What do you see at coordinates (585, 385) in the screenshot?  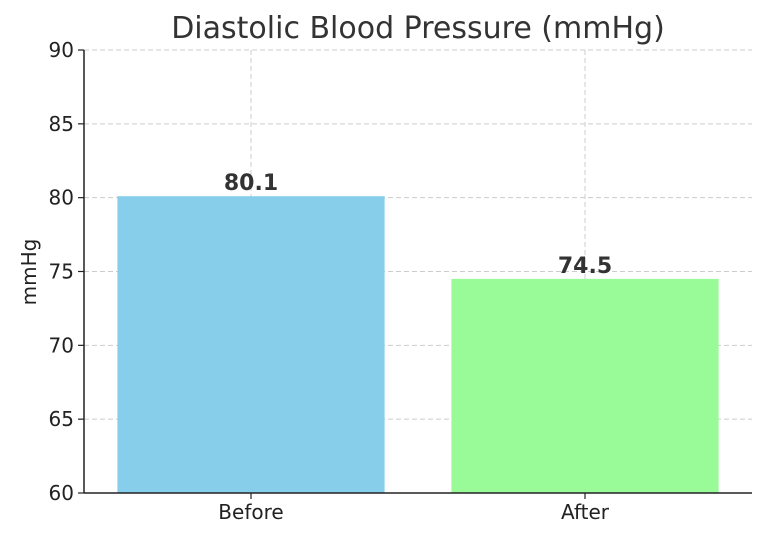 I see `bar-after` at bounding box center [585, 385].